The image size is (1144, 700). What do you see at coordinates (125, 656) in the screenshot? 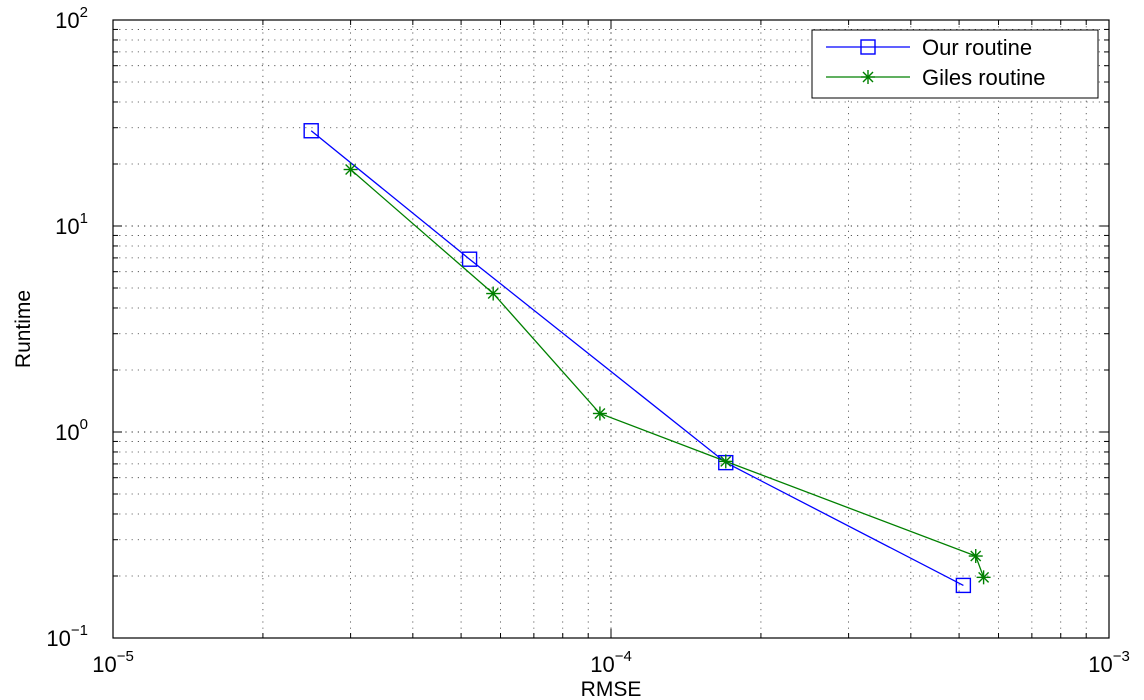
I see `x-tick-label-exponent: −5` at bounding box center [125, 656].